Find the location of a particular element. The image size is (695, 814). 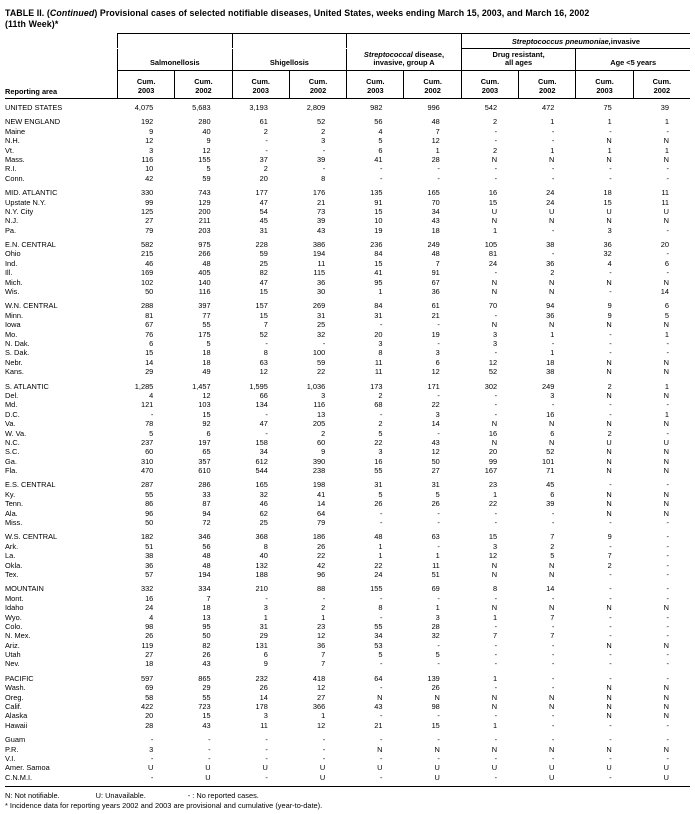

value-cell: 6 is located at coordinates (552, 433).